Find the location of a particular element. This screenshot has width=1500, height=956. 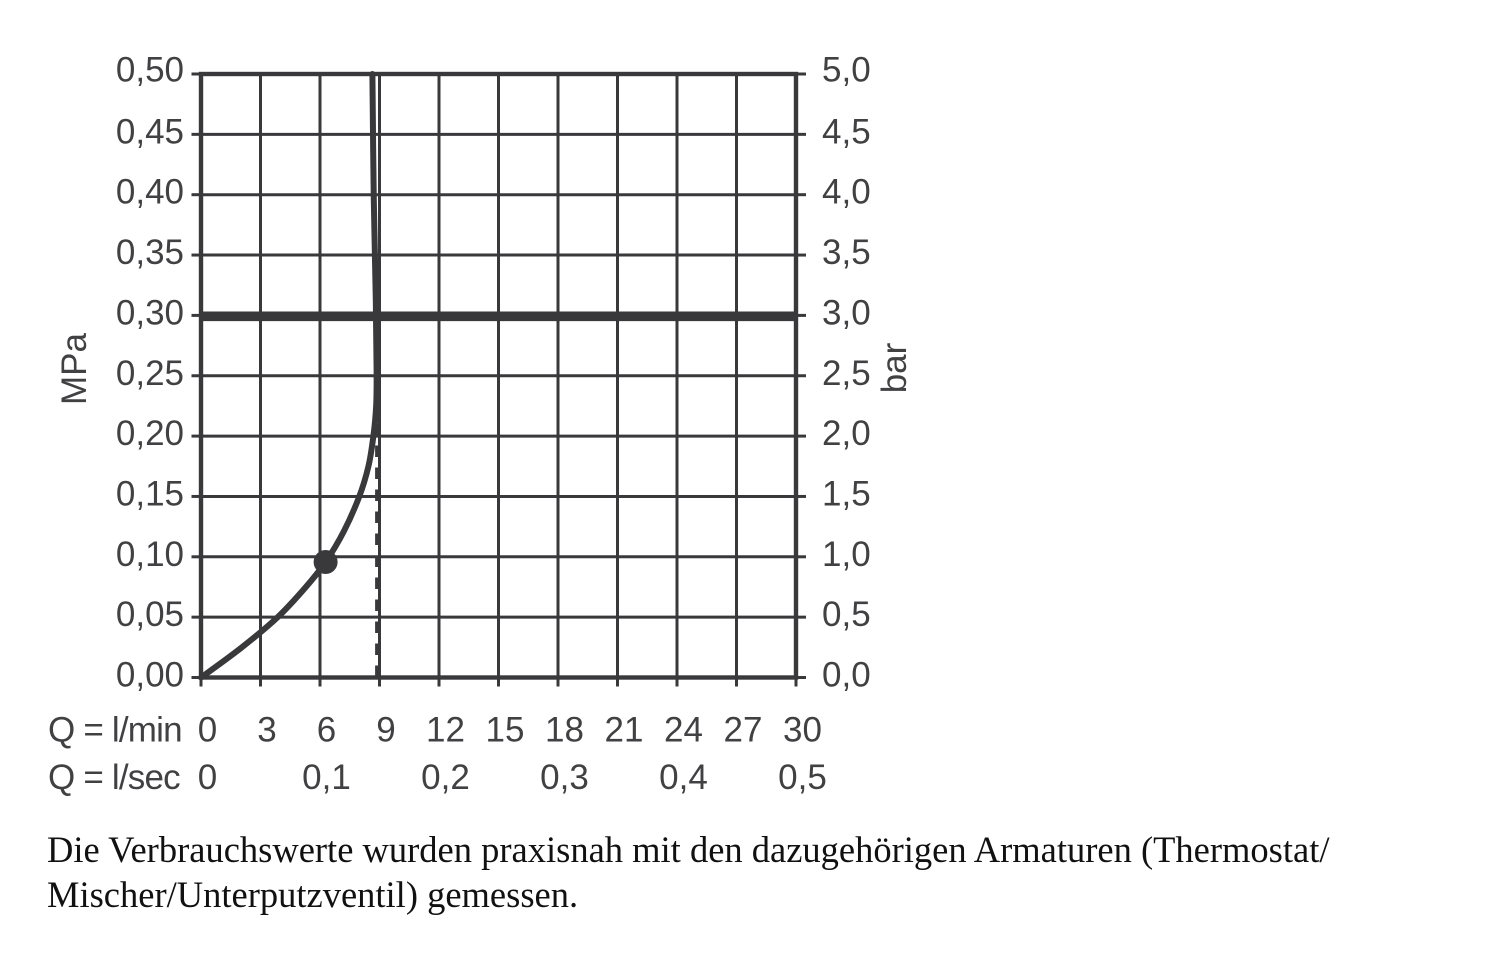

svg-text: 15 is located at coordinates (505, 730).